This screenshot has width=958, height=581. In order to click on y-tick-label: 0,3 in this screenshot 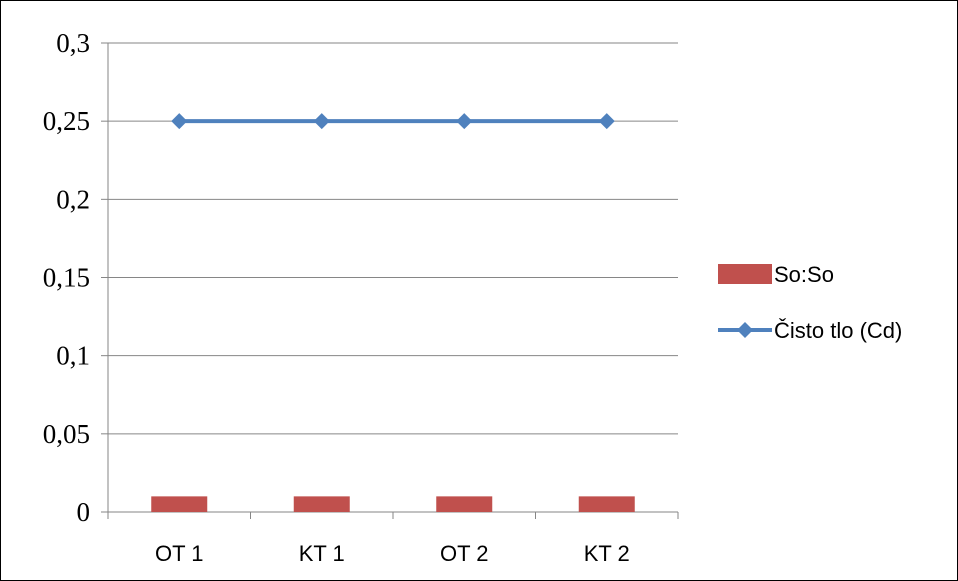, I will do `click(73, 43)`.